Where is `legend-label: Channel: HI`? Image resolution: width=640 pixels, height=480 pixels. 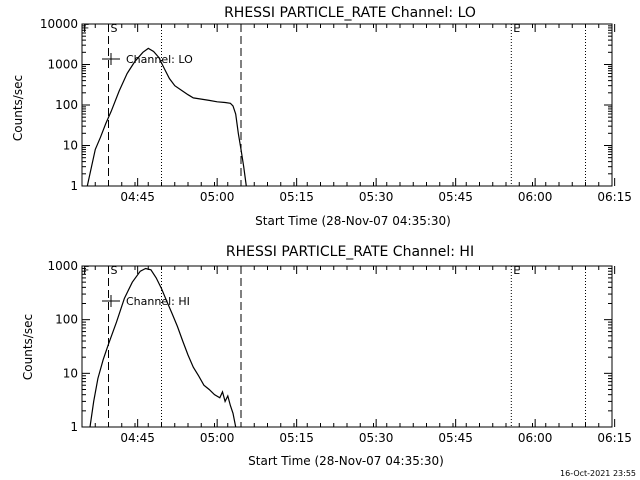
legend-label: Channel: HI is located at coordinates (158, 301).